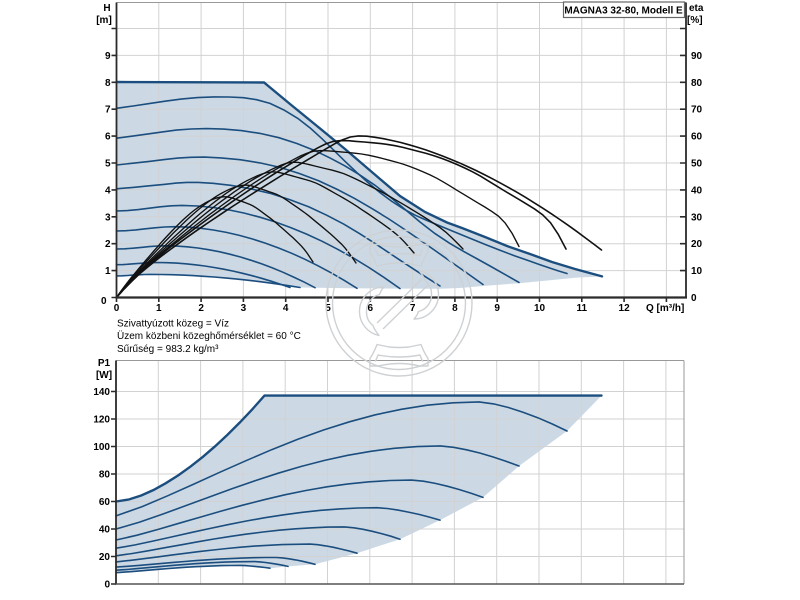 The height and width of the screenshot is (600, 800). I want to click on svg-text: 12, so click(625, 308).